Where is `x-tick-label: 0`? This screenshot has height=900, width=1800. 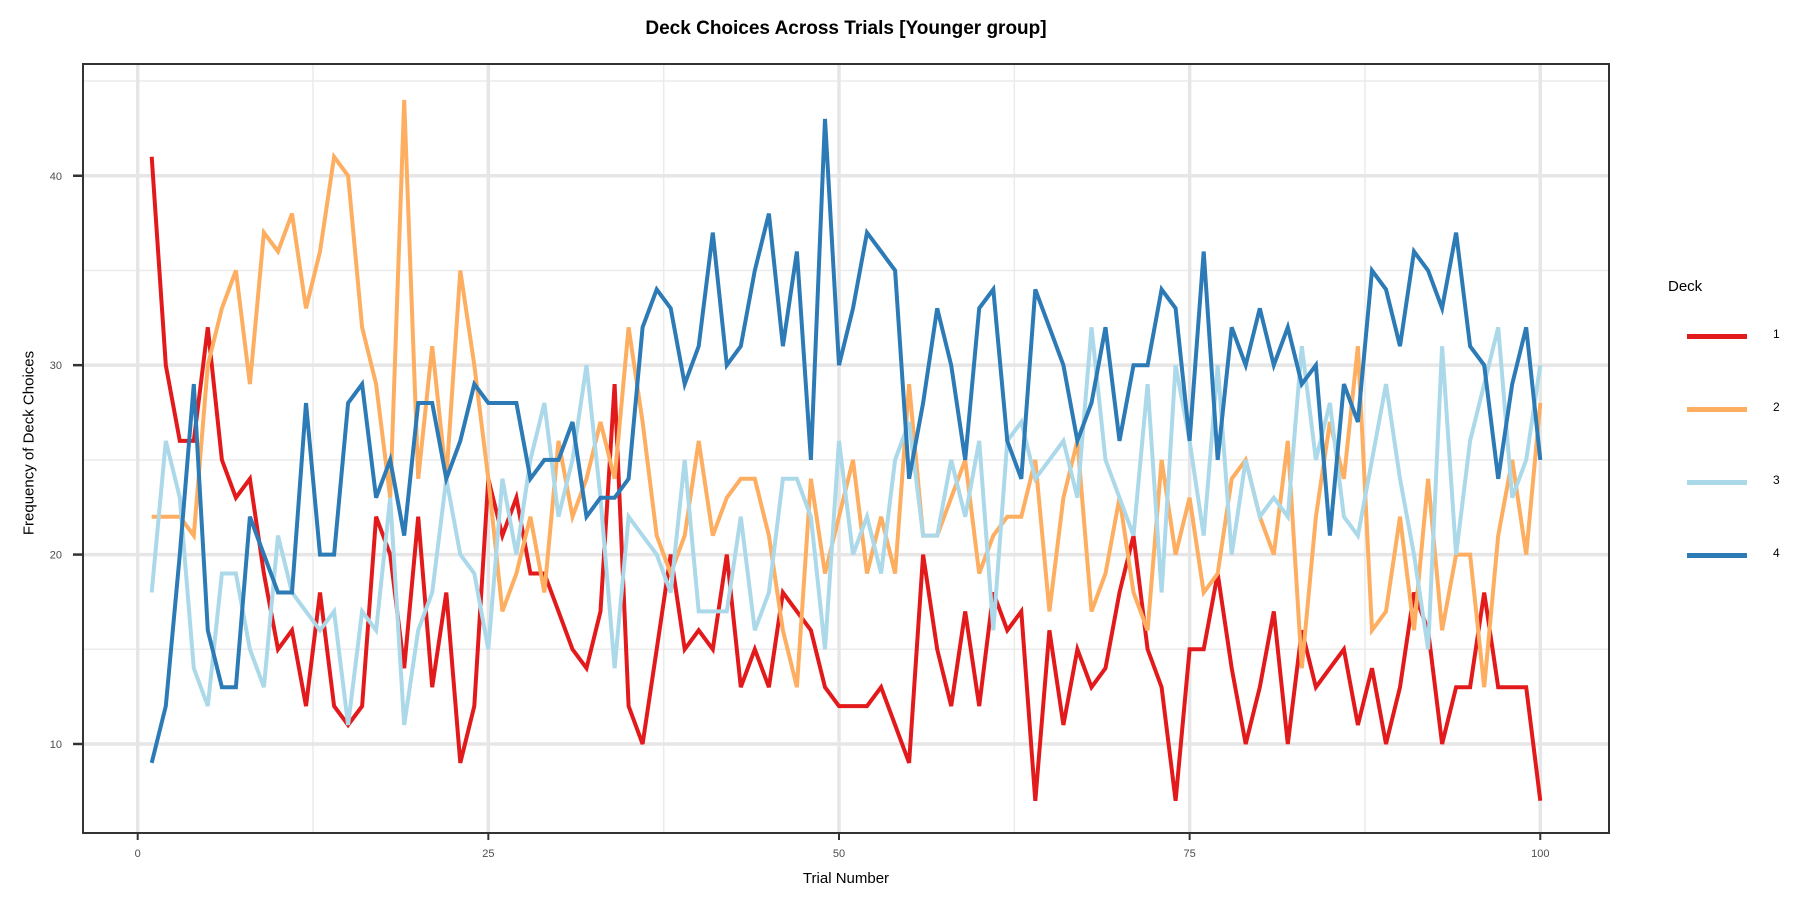 x-tick-label: 0 is located at coordinates (138, 854).